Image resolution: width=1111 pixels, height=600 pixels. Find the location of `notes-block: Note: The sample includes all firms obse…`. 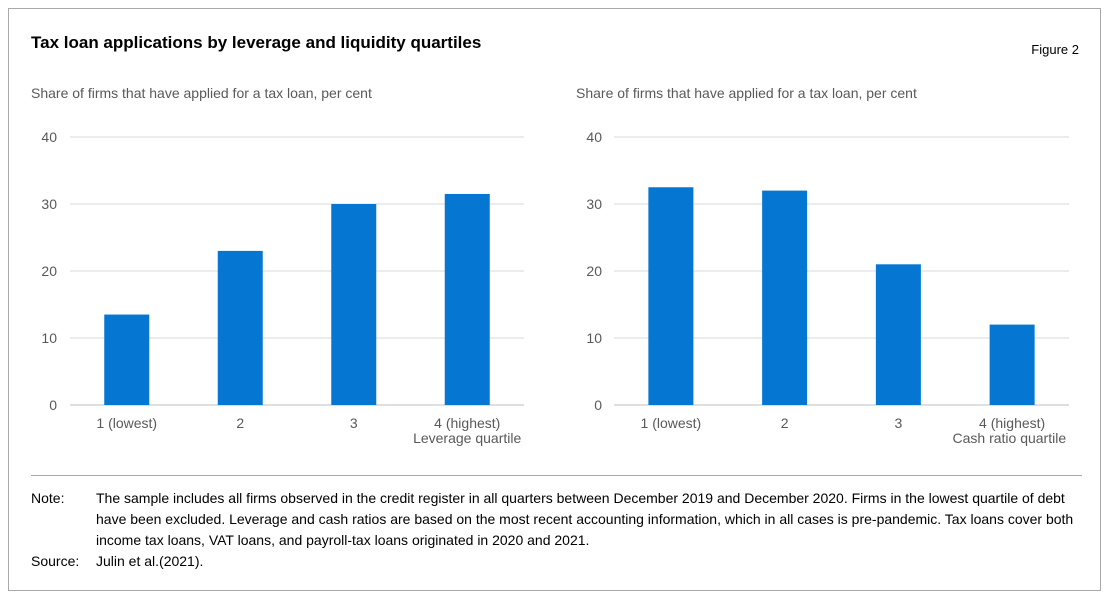

notes-block: Note: The sample includes all firms obse… is located at coordinates (558, 530).